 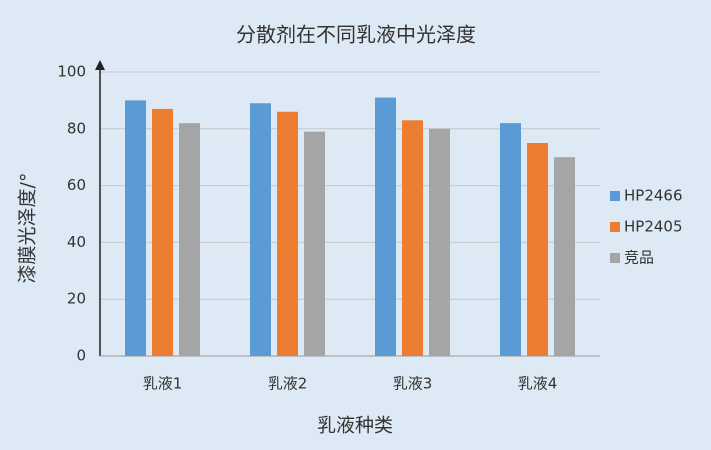 What do you see at coordinates (76, 128) in the screenshot?
I see `y-tick-label: 80` at bounding box center [76, 128].